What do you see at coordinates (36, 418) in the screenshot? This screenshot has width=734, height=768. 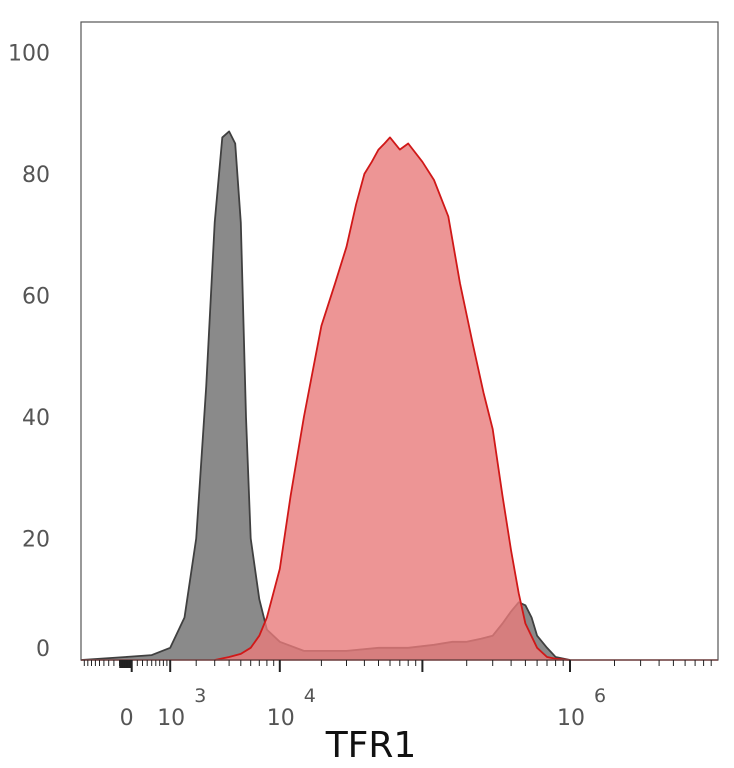 I see `y-tick-label: 40` at bounding box center [36, 418].